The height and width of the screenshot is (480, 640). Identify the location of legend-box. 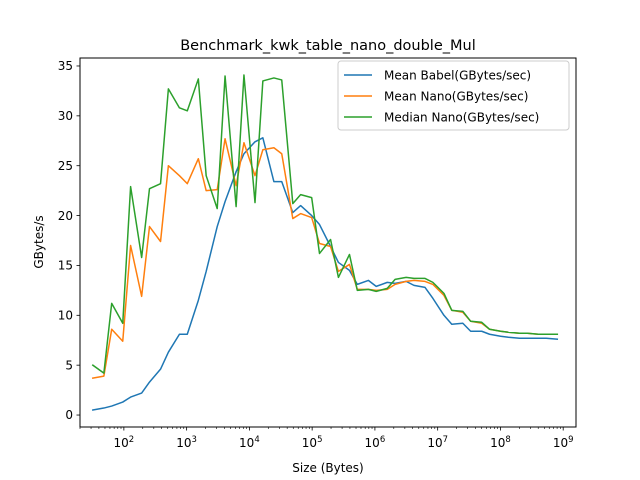
(453, 95).